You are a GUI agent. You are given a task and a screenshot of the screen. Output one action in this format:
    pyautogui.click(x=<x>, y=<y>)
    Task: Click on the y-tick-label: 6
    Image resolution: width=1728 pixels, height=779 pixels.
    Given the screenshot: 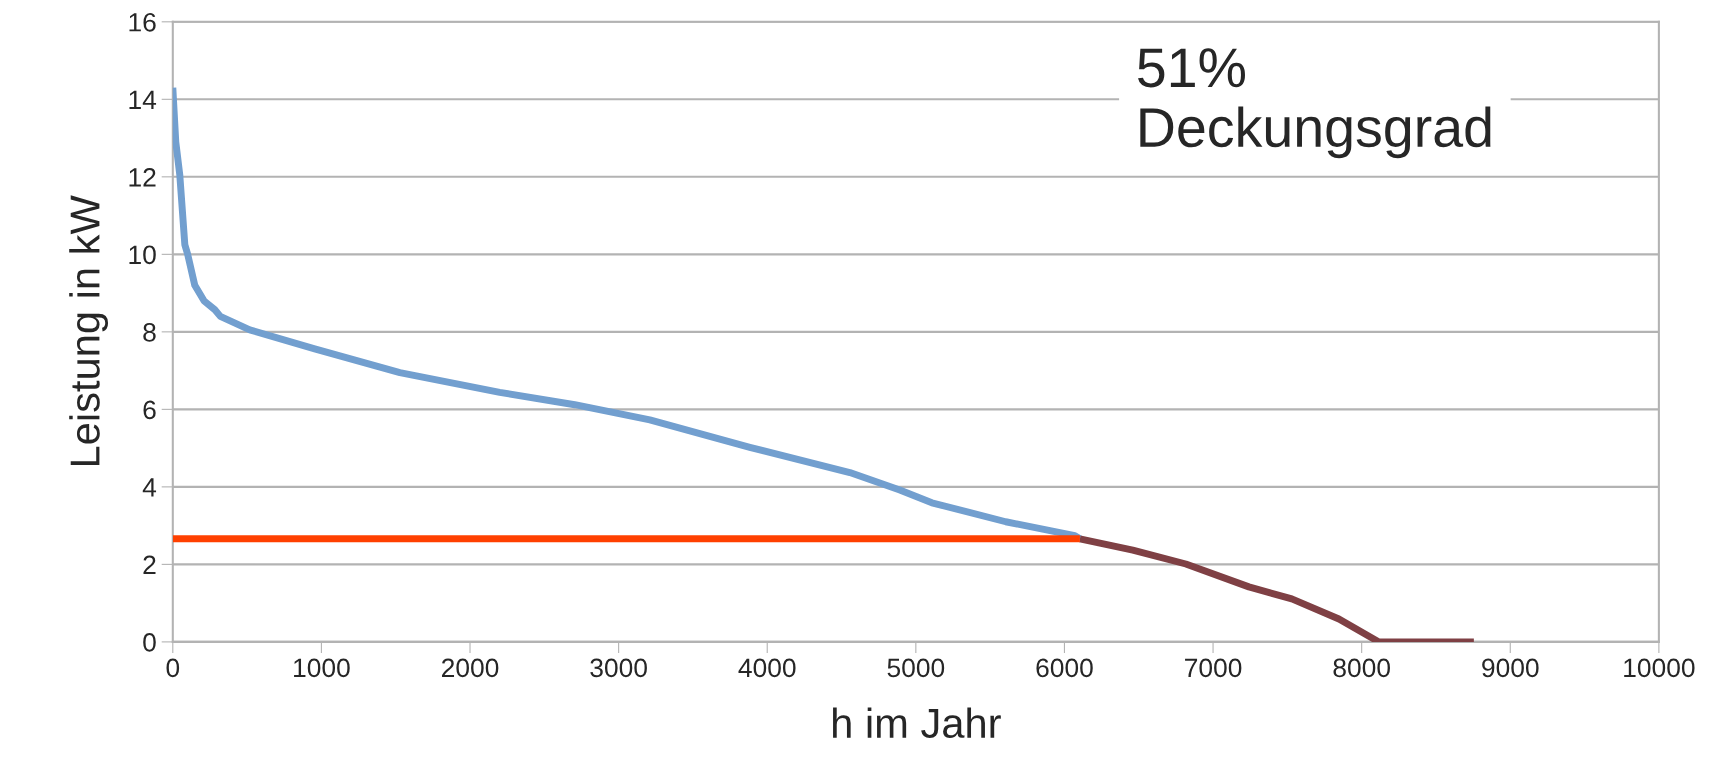 What is the action you would take?
    pyautogui.click(x=149, y=410)
    